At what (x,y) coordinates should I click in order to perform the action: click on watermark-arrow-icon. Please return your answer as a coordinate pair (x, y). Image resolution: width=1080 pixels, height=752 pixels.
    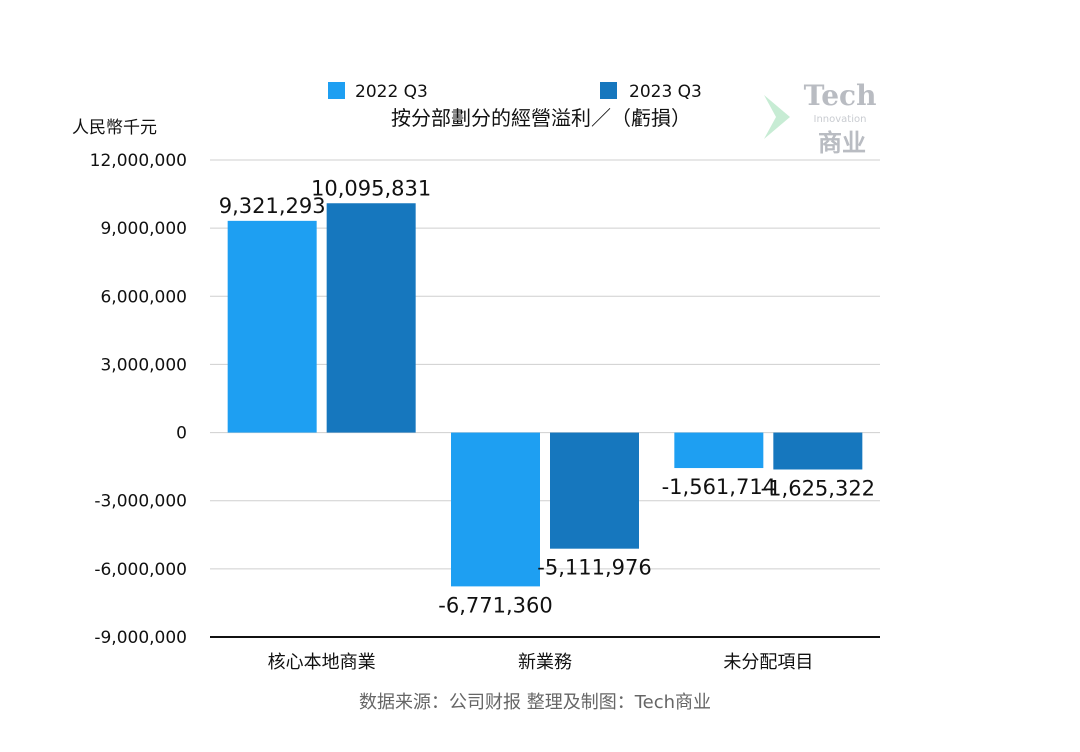
    Looking at the image, I should click on (777, 117).